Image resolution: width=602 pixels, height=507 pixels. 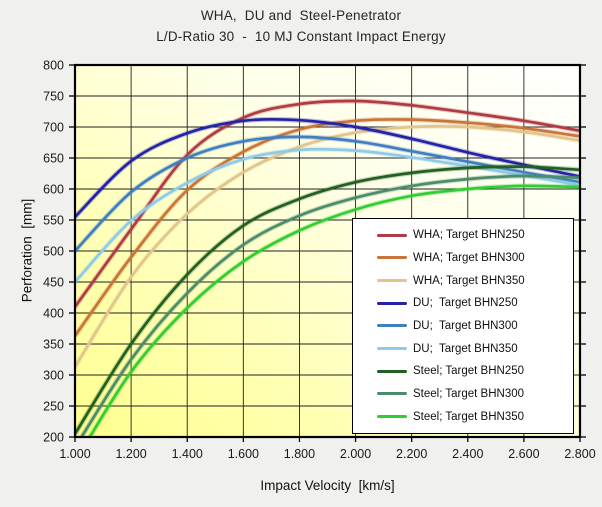 What do you see at coordinates (53, 97) in the screenshot?
I see `y-tick-label: 750` at bounding box center [53, 97].